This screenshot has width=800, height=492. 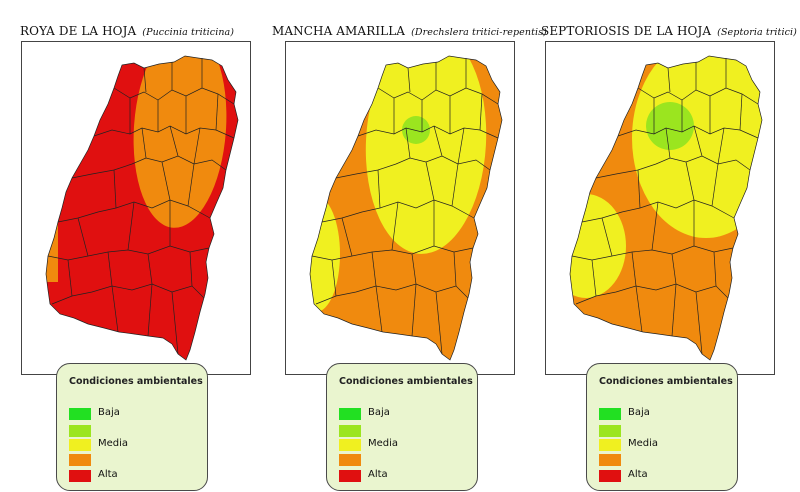 What do you see at coordinates (479, 32) in the screenshot?
I see `species-name: (Drechslera tritici-repentis)` at bounding box center [479, 32].